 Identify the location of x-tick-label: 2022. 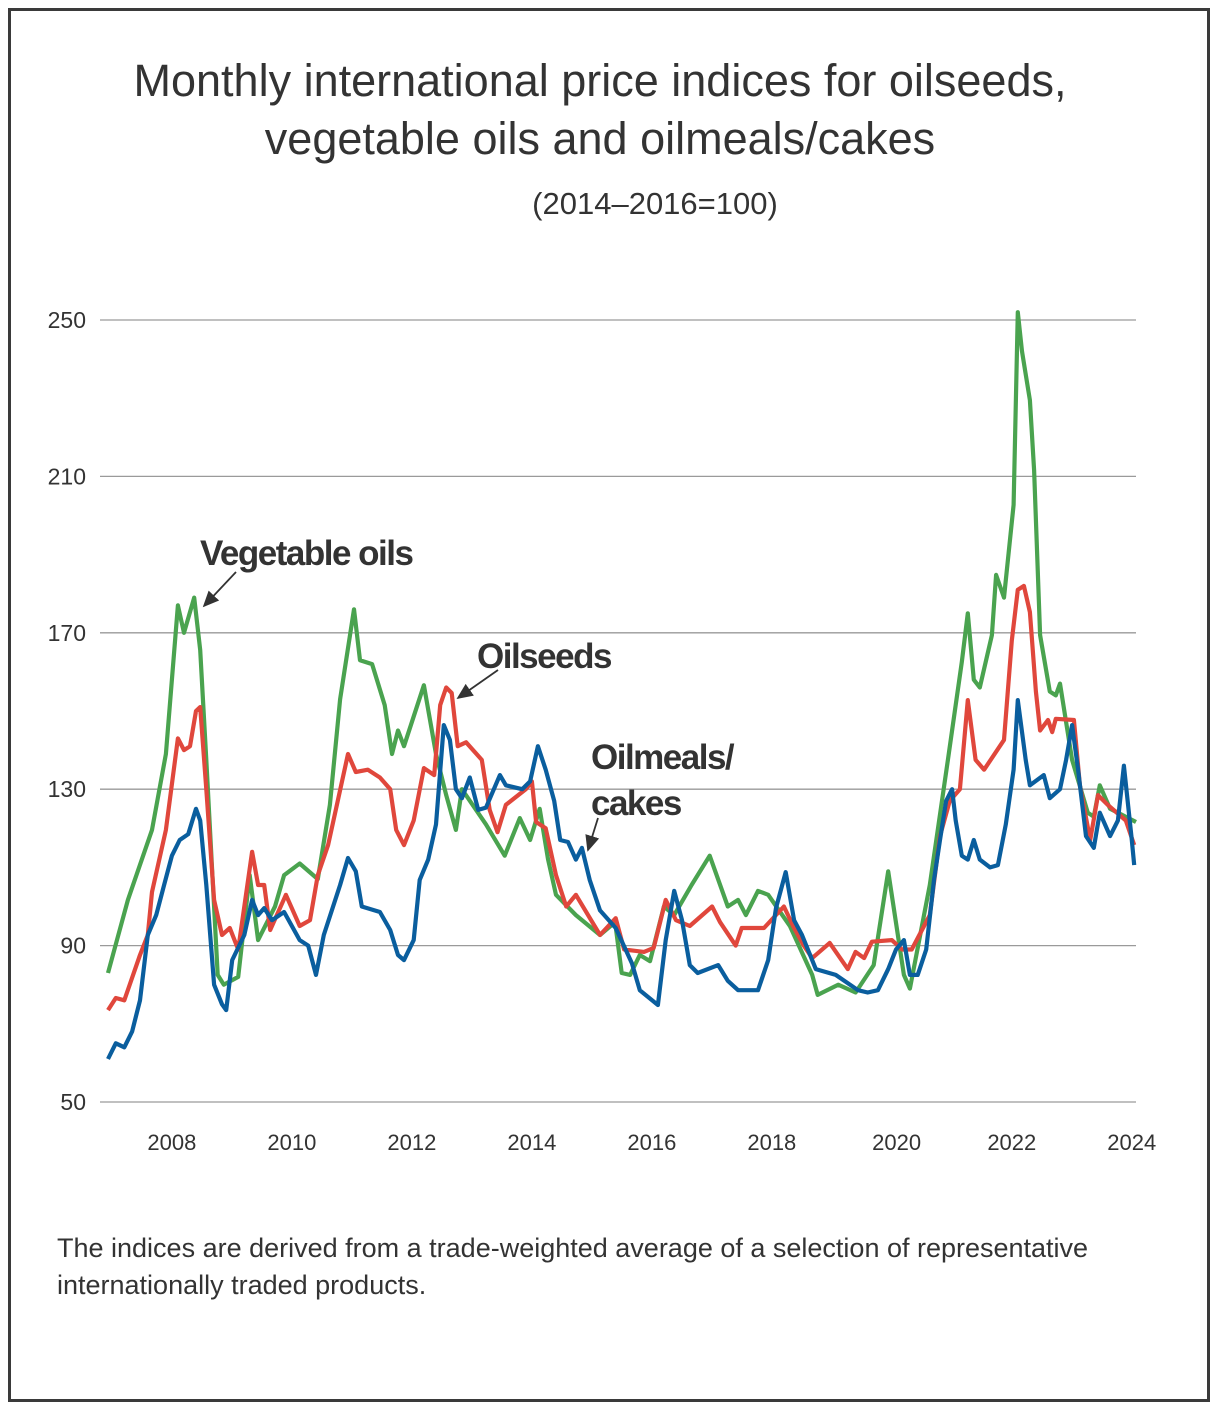
(1011, 1142).